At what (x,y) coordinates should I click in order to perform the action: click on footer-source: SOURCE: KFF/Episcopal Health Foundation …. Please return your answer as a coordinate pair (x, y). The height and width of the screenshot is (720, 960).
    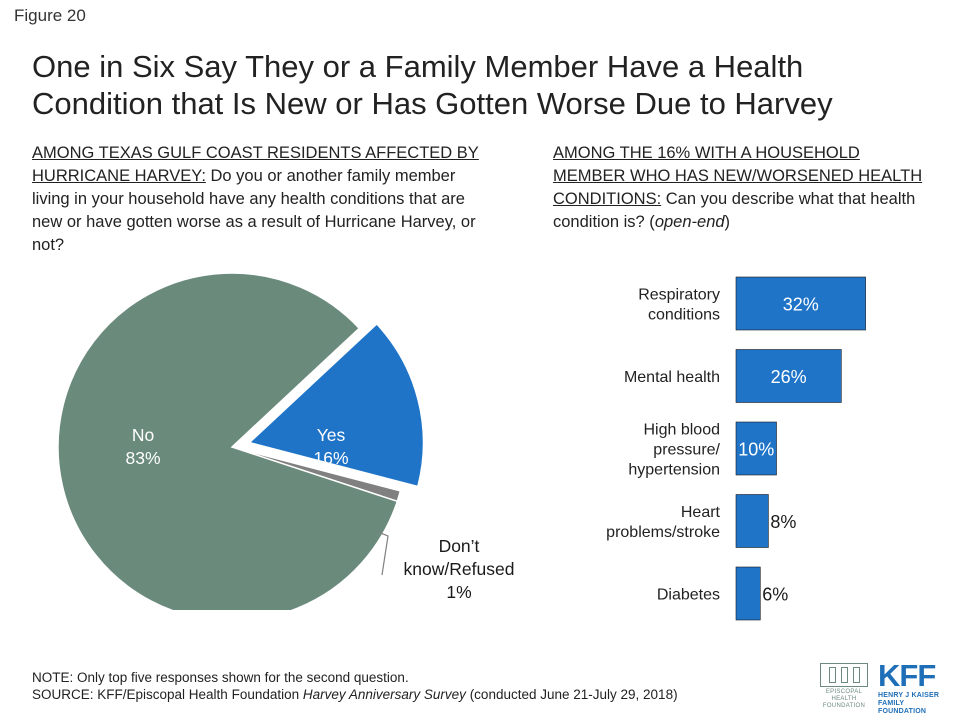
    Looking at the image, I should click on (355, 694).